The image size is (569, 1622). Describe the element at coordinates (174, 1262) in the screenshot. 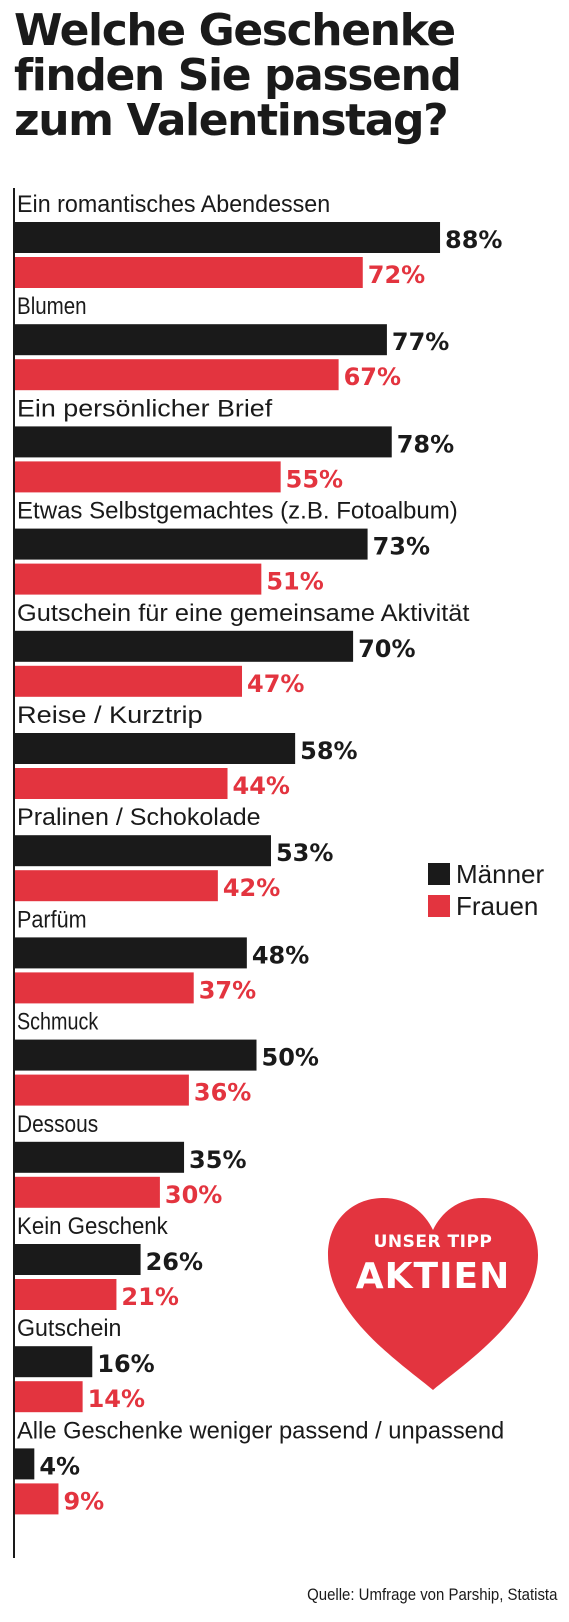

I see `value-label-maenner: 26%` at that location.